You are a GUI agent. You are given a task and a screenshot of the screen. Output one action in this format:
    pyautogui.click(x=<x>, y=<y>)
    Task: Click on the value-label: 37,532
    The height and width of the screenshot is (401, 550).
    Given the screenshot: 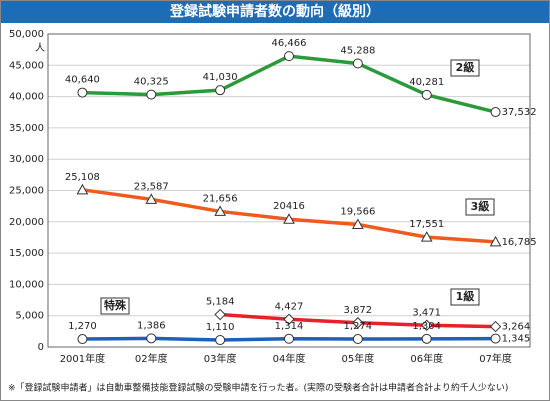 What is the action you would take?
    pyautogui.click(x=519, y=112)
    